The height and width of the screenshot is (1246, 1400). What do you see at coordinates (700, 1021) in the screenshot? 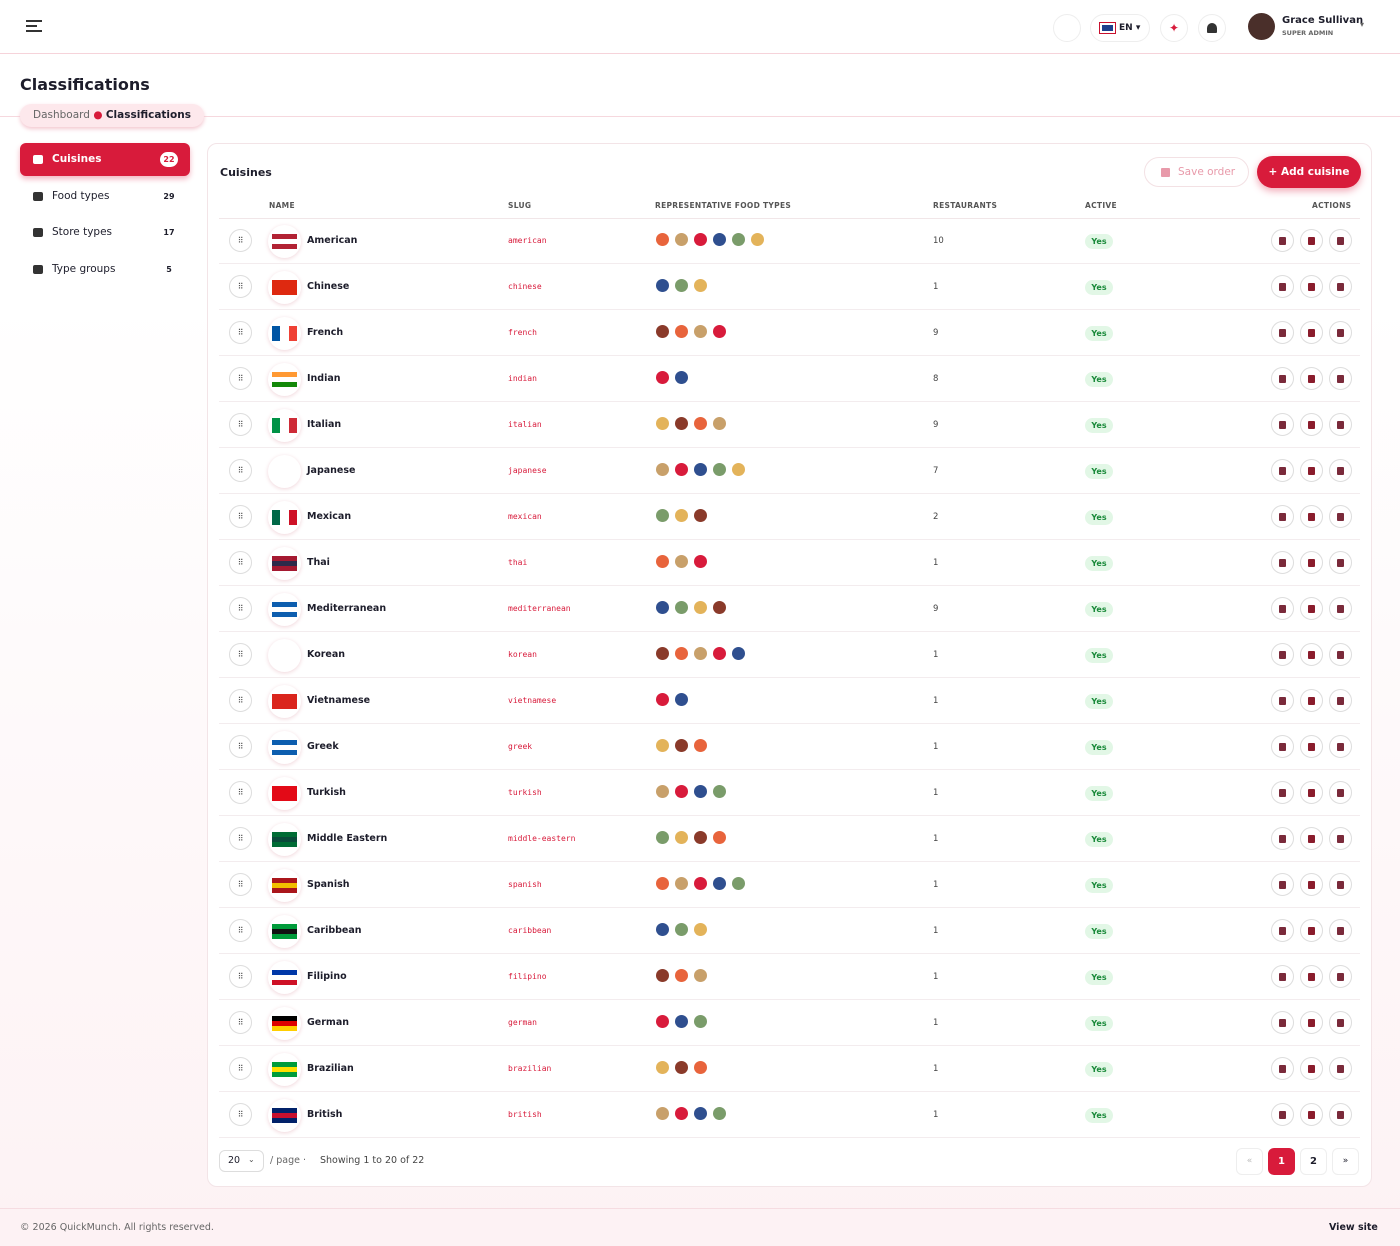
I see `food-type-icon` at bounding box center [700, 1021].